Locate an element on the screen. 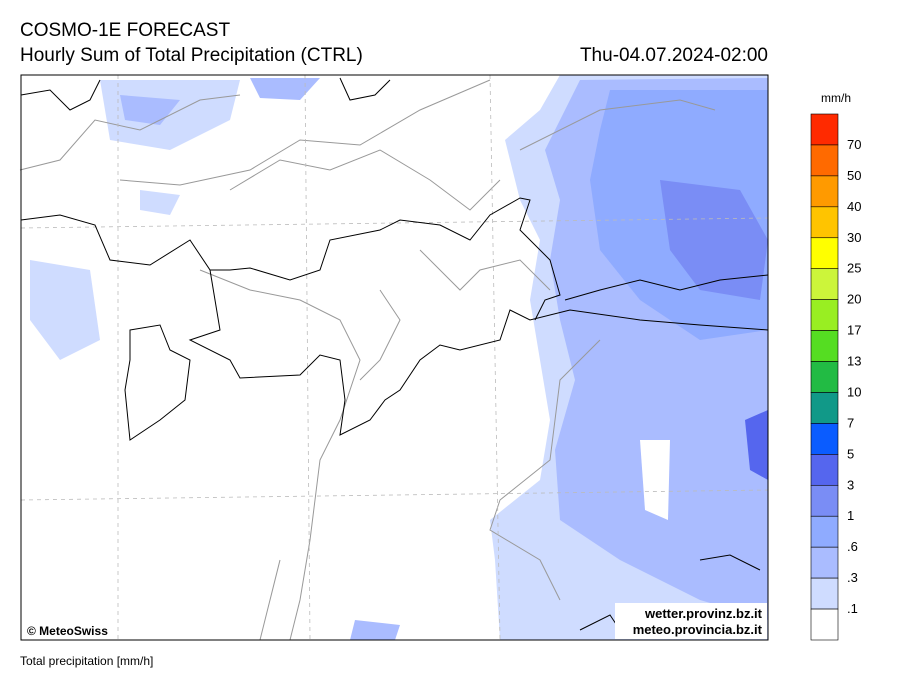 The width and height of the screenshot is (897, 688). legend-label: 70 is located at coordinates (854, 144).